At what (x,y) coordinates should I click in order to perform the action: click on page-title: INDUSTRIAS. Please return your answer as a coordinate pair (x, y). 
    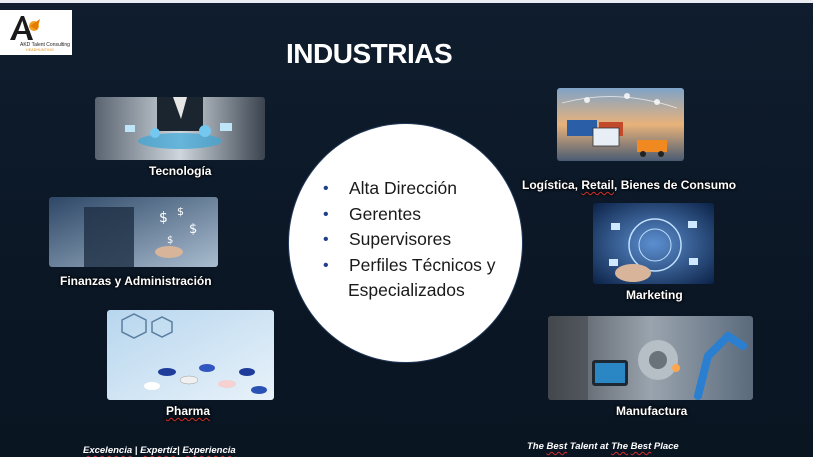
    Looking at the image, I should click on (369, 53).